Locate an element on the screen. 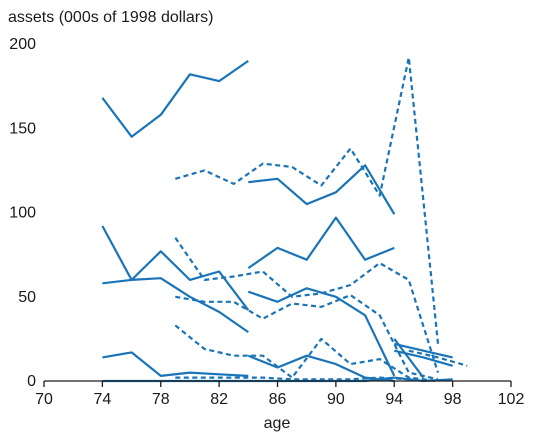  x-tick-label: 102 is located at coordinates (511, 399).